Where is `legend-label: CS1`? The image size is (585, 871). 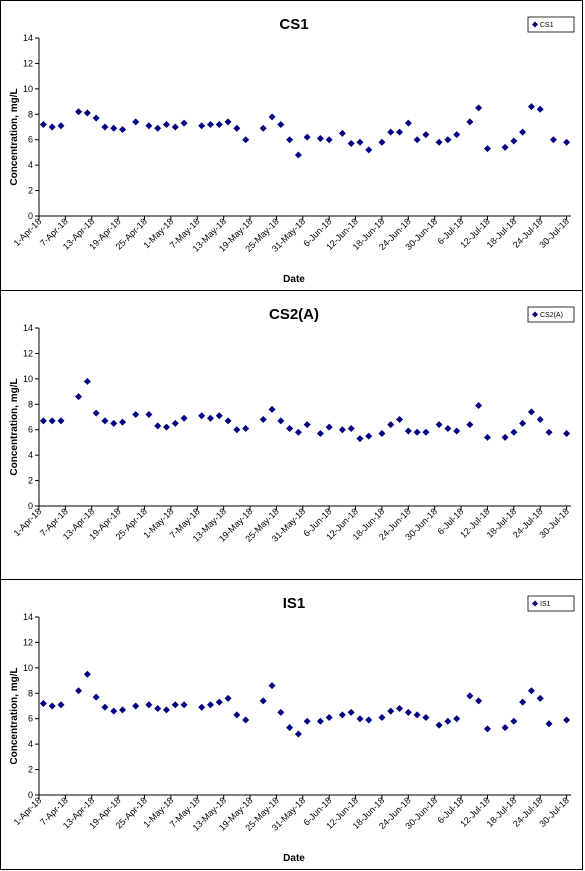
legend-label: CS1 is located at coordinates (547, 25).